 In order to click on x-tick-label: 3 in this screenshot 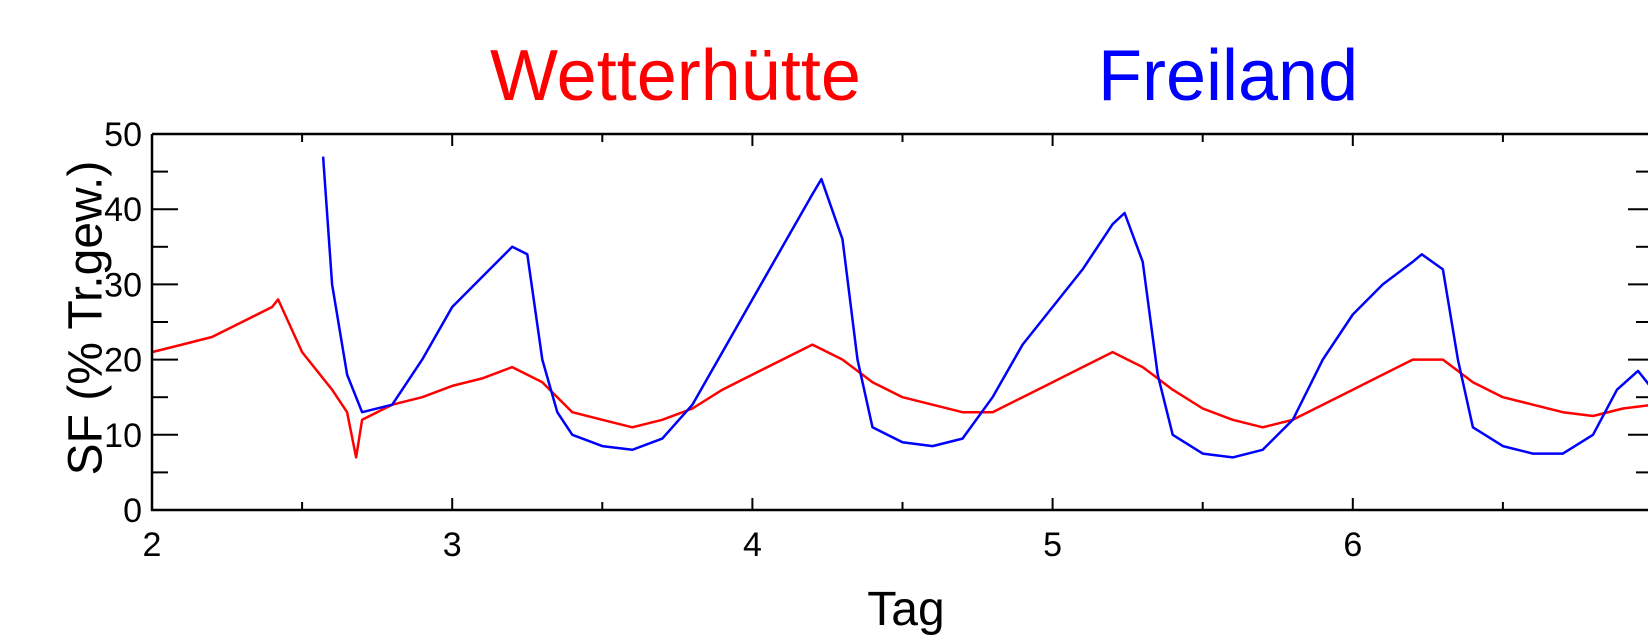, I will do `click(452, 545)`.